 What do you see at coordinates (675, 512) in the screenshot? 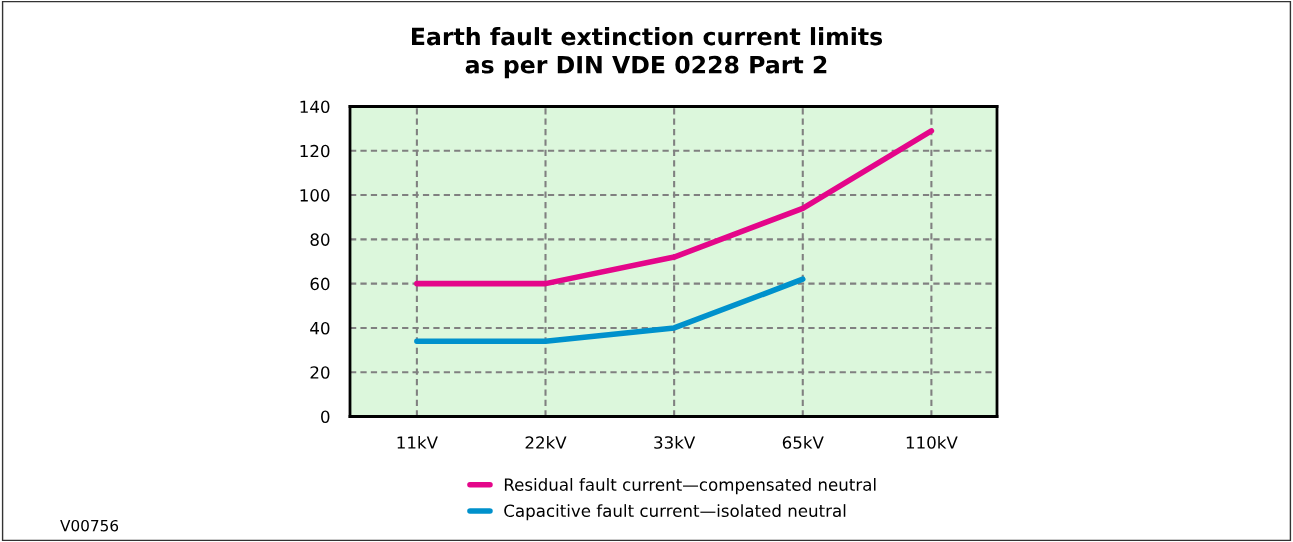
I see `legend-label: Capacitive fault current—isolated neutral` at bounding box center [675, 512].